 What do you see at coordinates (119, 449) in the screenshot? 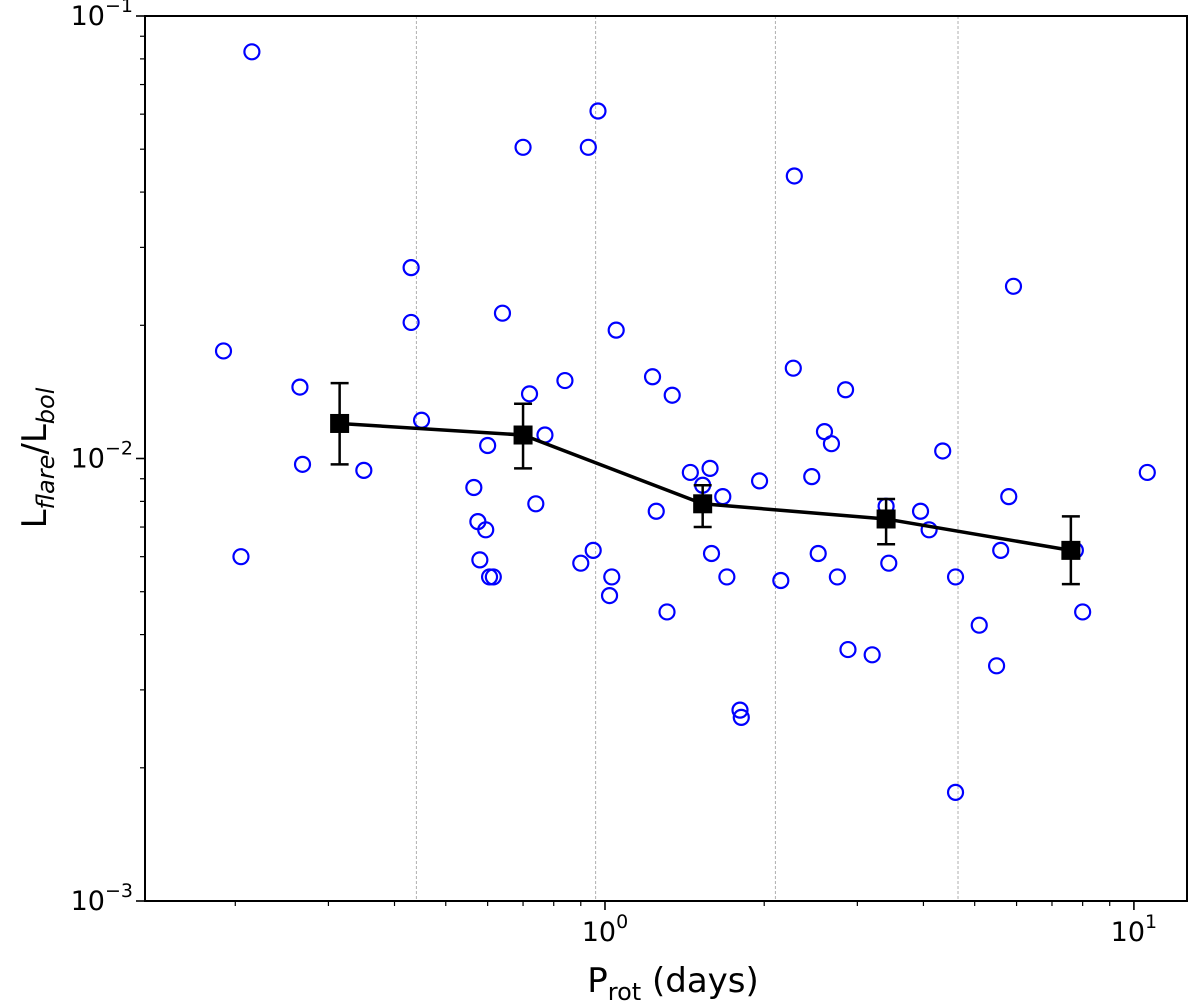
I see `y-tick-exp: −2` at bounding box center [119, 449].